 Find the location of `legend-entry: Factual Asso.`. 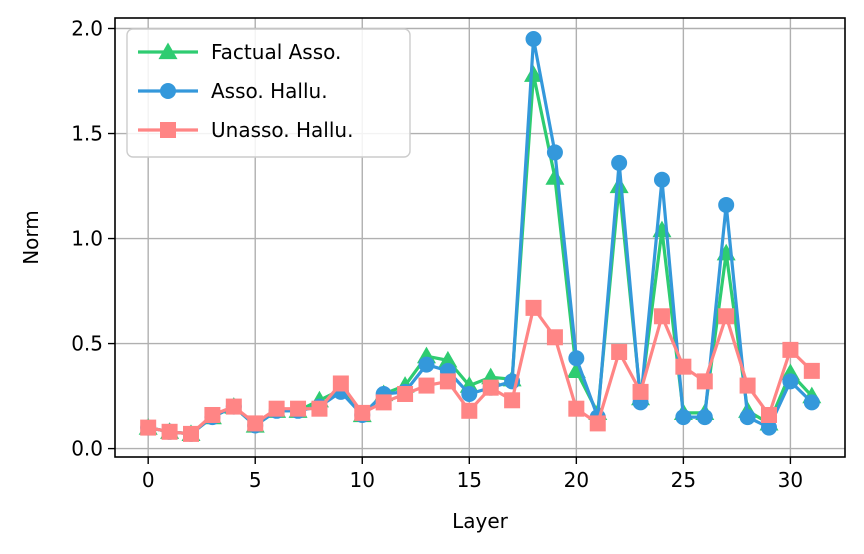

legend-entry: Factual Asso. is located at coordinates (239, 52).